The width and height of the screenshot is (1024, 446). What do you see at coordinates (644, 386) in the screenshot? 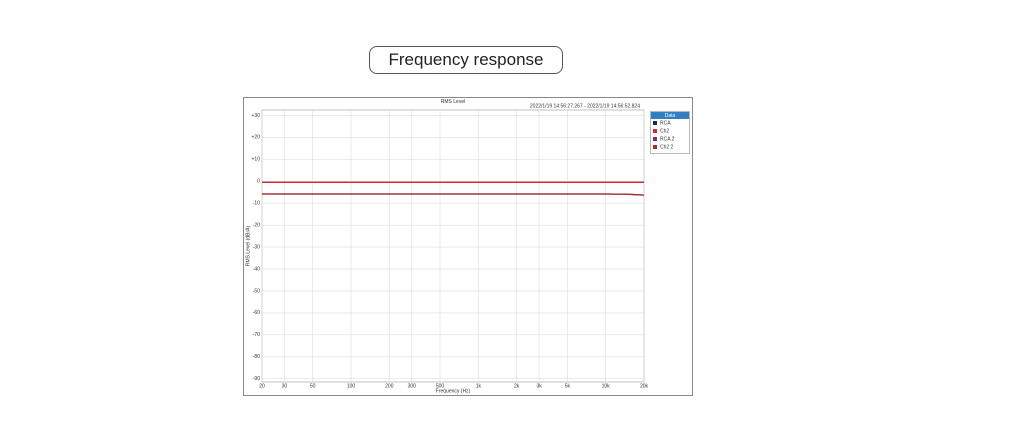
I see `x-tick-label: 20k` at bounding box center [644, 386].